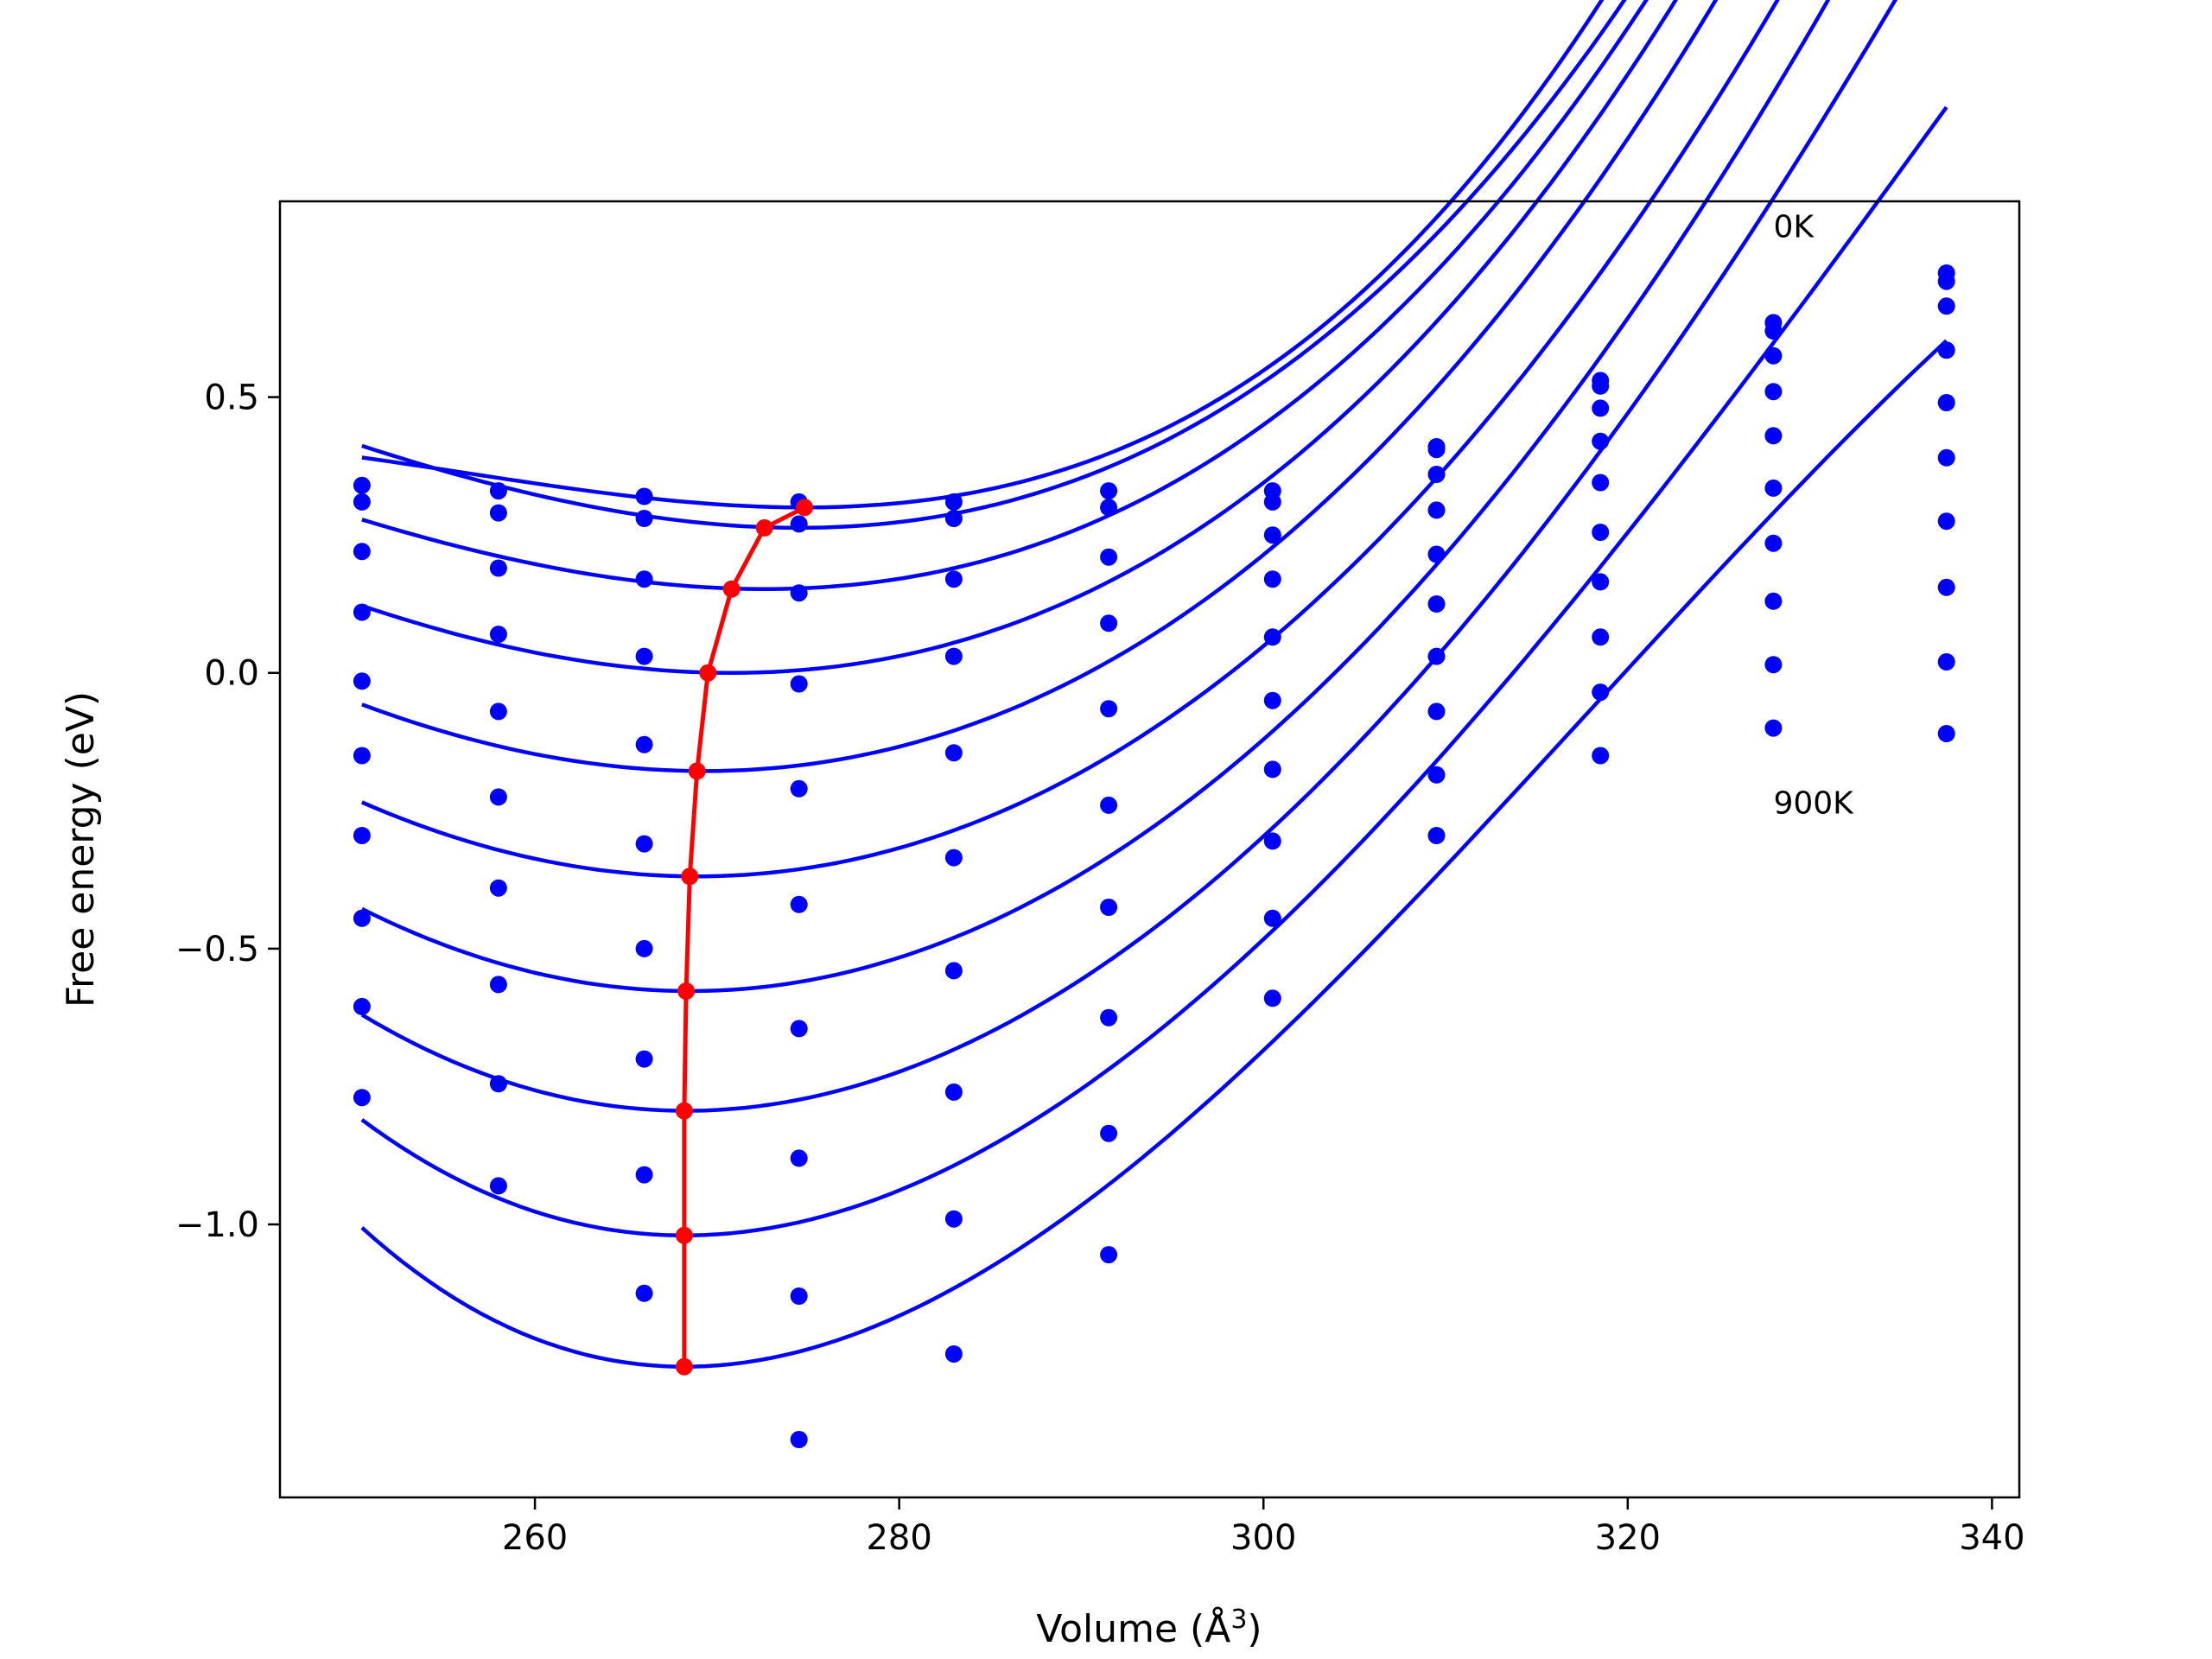  What do you see at coordinates (1813, 804) in the screenshot?
I see `annotation-1: 900K` at bounding box center [1813, 804].